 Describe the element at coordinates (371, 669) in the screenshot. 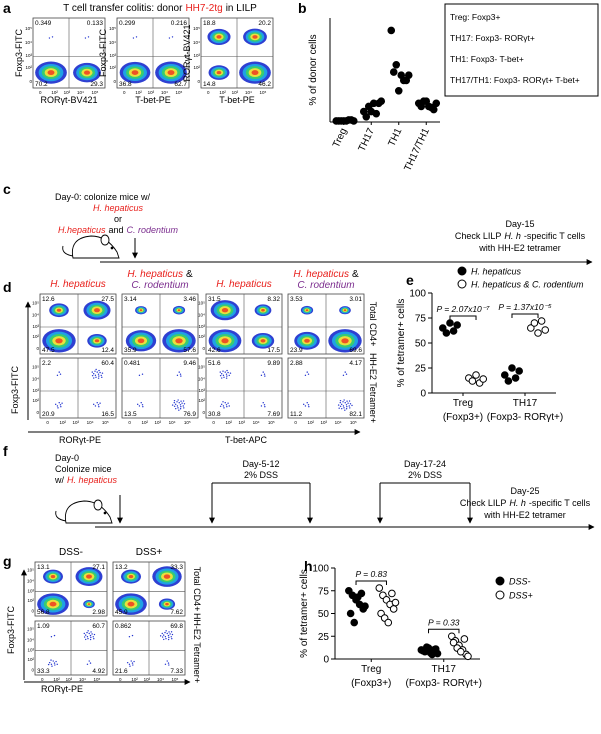

I see `x-tick-label: Treg` at that location.